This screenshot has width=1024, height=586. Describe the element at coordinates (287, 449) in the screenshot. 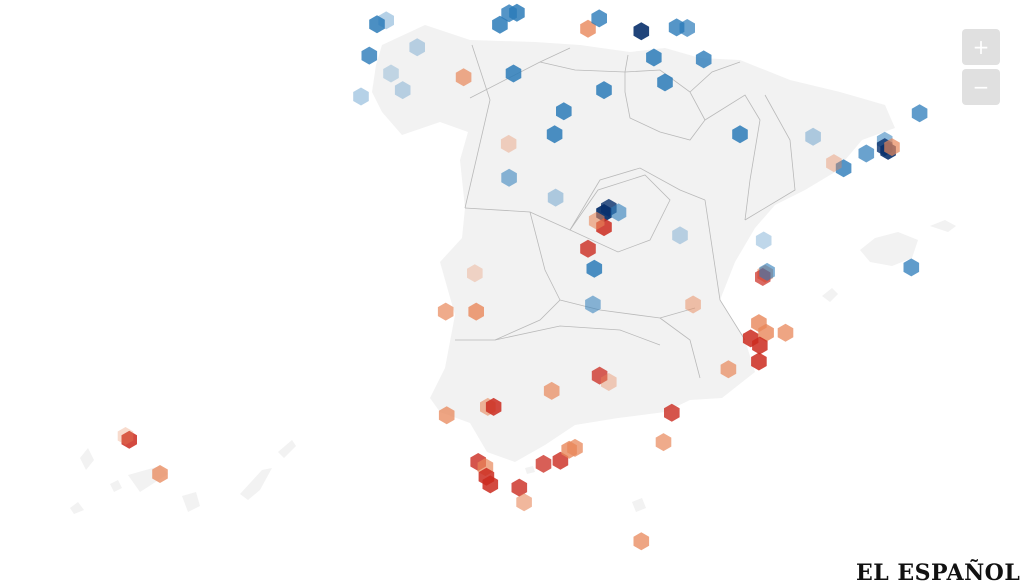

I see `lanzarote-island` at that location.